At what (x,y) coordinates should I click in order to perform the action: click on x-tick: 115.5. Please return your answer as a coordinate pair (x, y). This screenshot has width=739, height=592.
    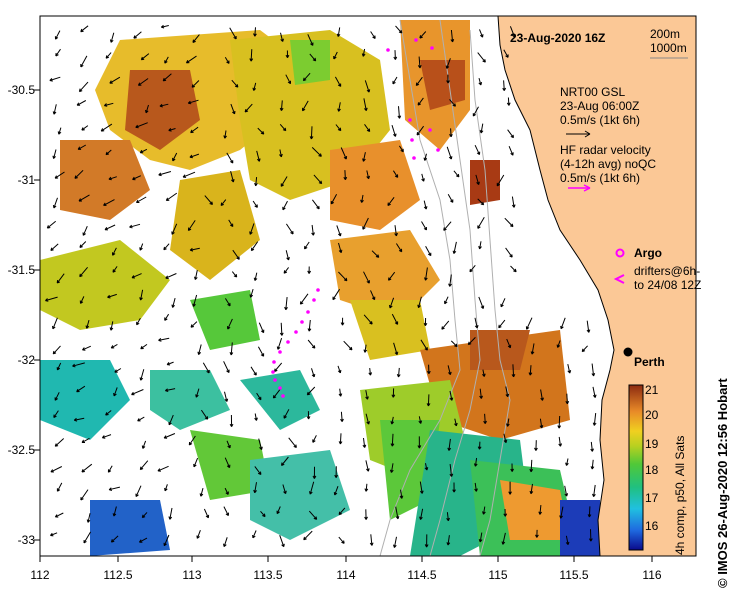
    Looking at the image, I should click on (573, 575).